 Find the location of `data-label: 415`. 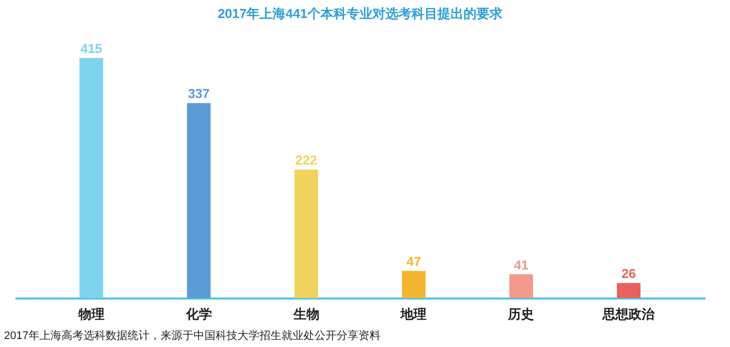

data-label: 415 is located at coordinates (91, 48).